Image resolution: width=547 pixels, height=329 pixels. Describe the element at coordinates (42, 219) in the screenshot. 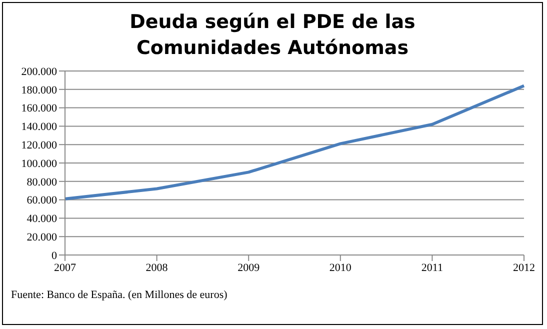

I see `y-tick-label: 40.000` at that location.